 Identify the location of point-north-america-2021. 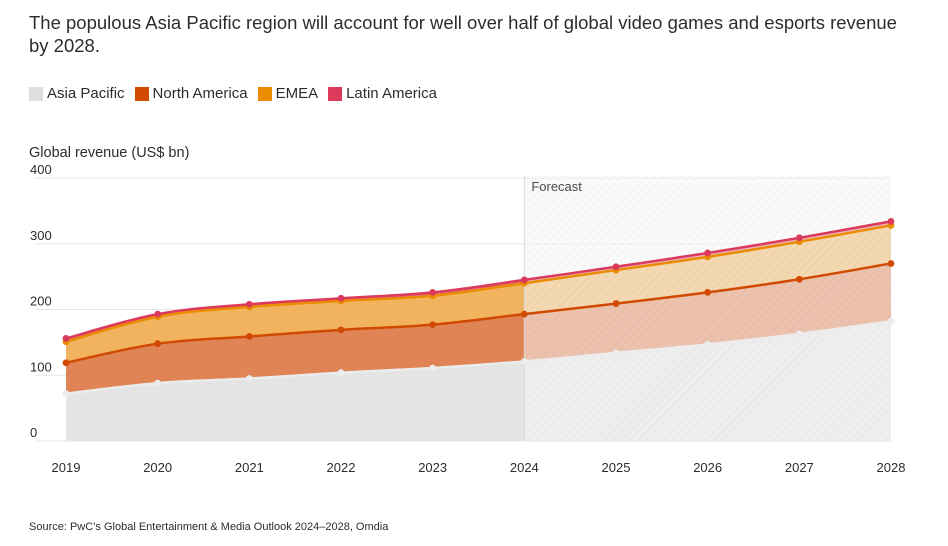
(249, 336).